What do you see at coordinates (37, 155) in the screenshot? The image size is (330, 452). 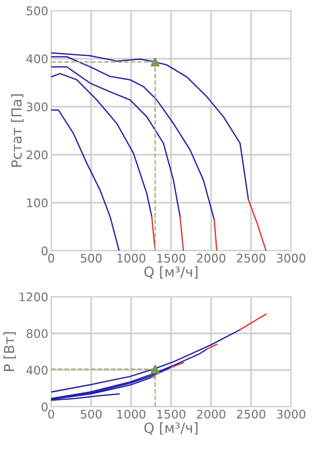 I see `y-tick-label: 200` at bounding box center [37, 155].